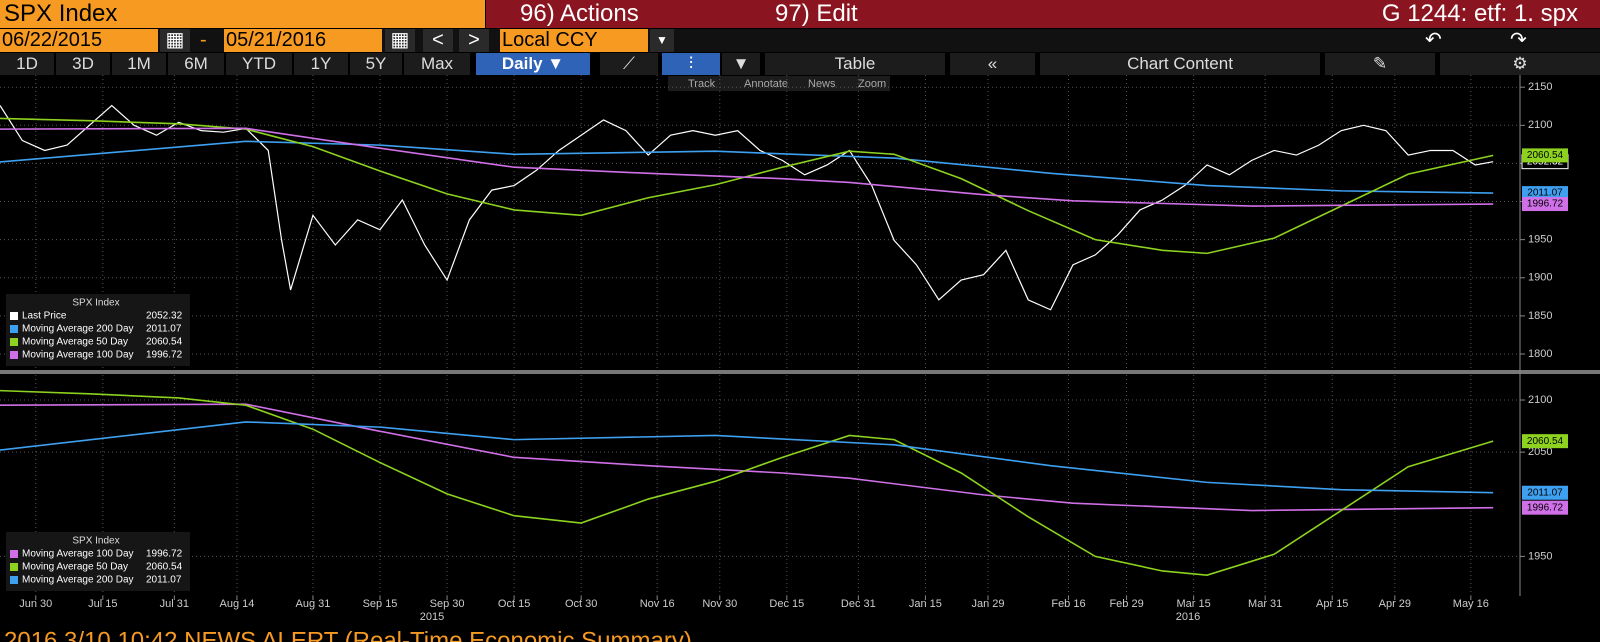 Image resolution: width=1600 pixels, height=642 pixels. What do you see at coordinates (35, 604) in the screenshot?
I see `x-tick-label: Jun 30` at bounding box center [35, 604].